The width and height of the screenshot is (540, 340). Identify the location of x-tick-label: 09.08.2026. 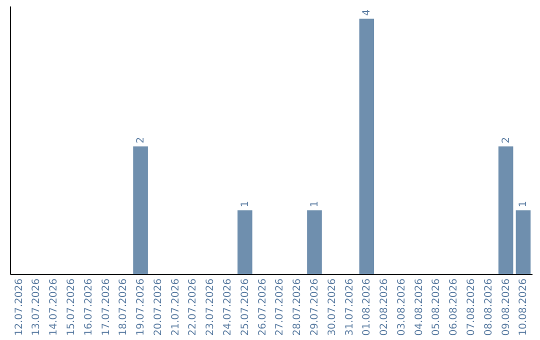
(506, 307).